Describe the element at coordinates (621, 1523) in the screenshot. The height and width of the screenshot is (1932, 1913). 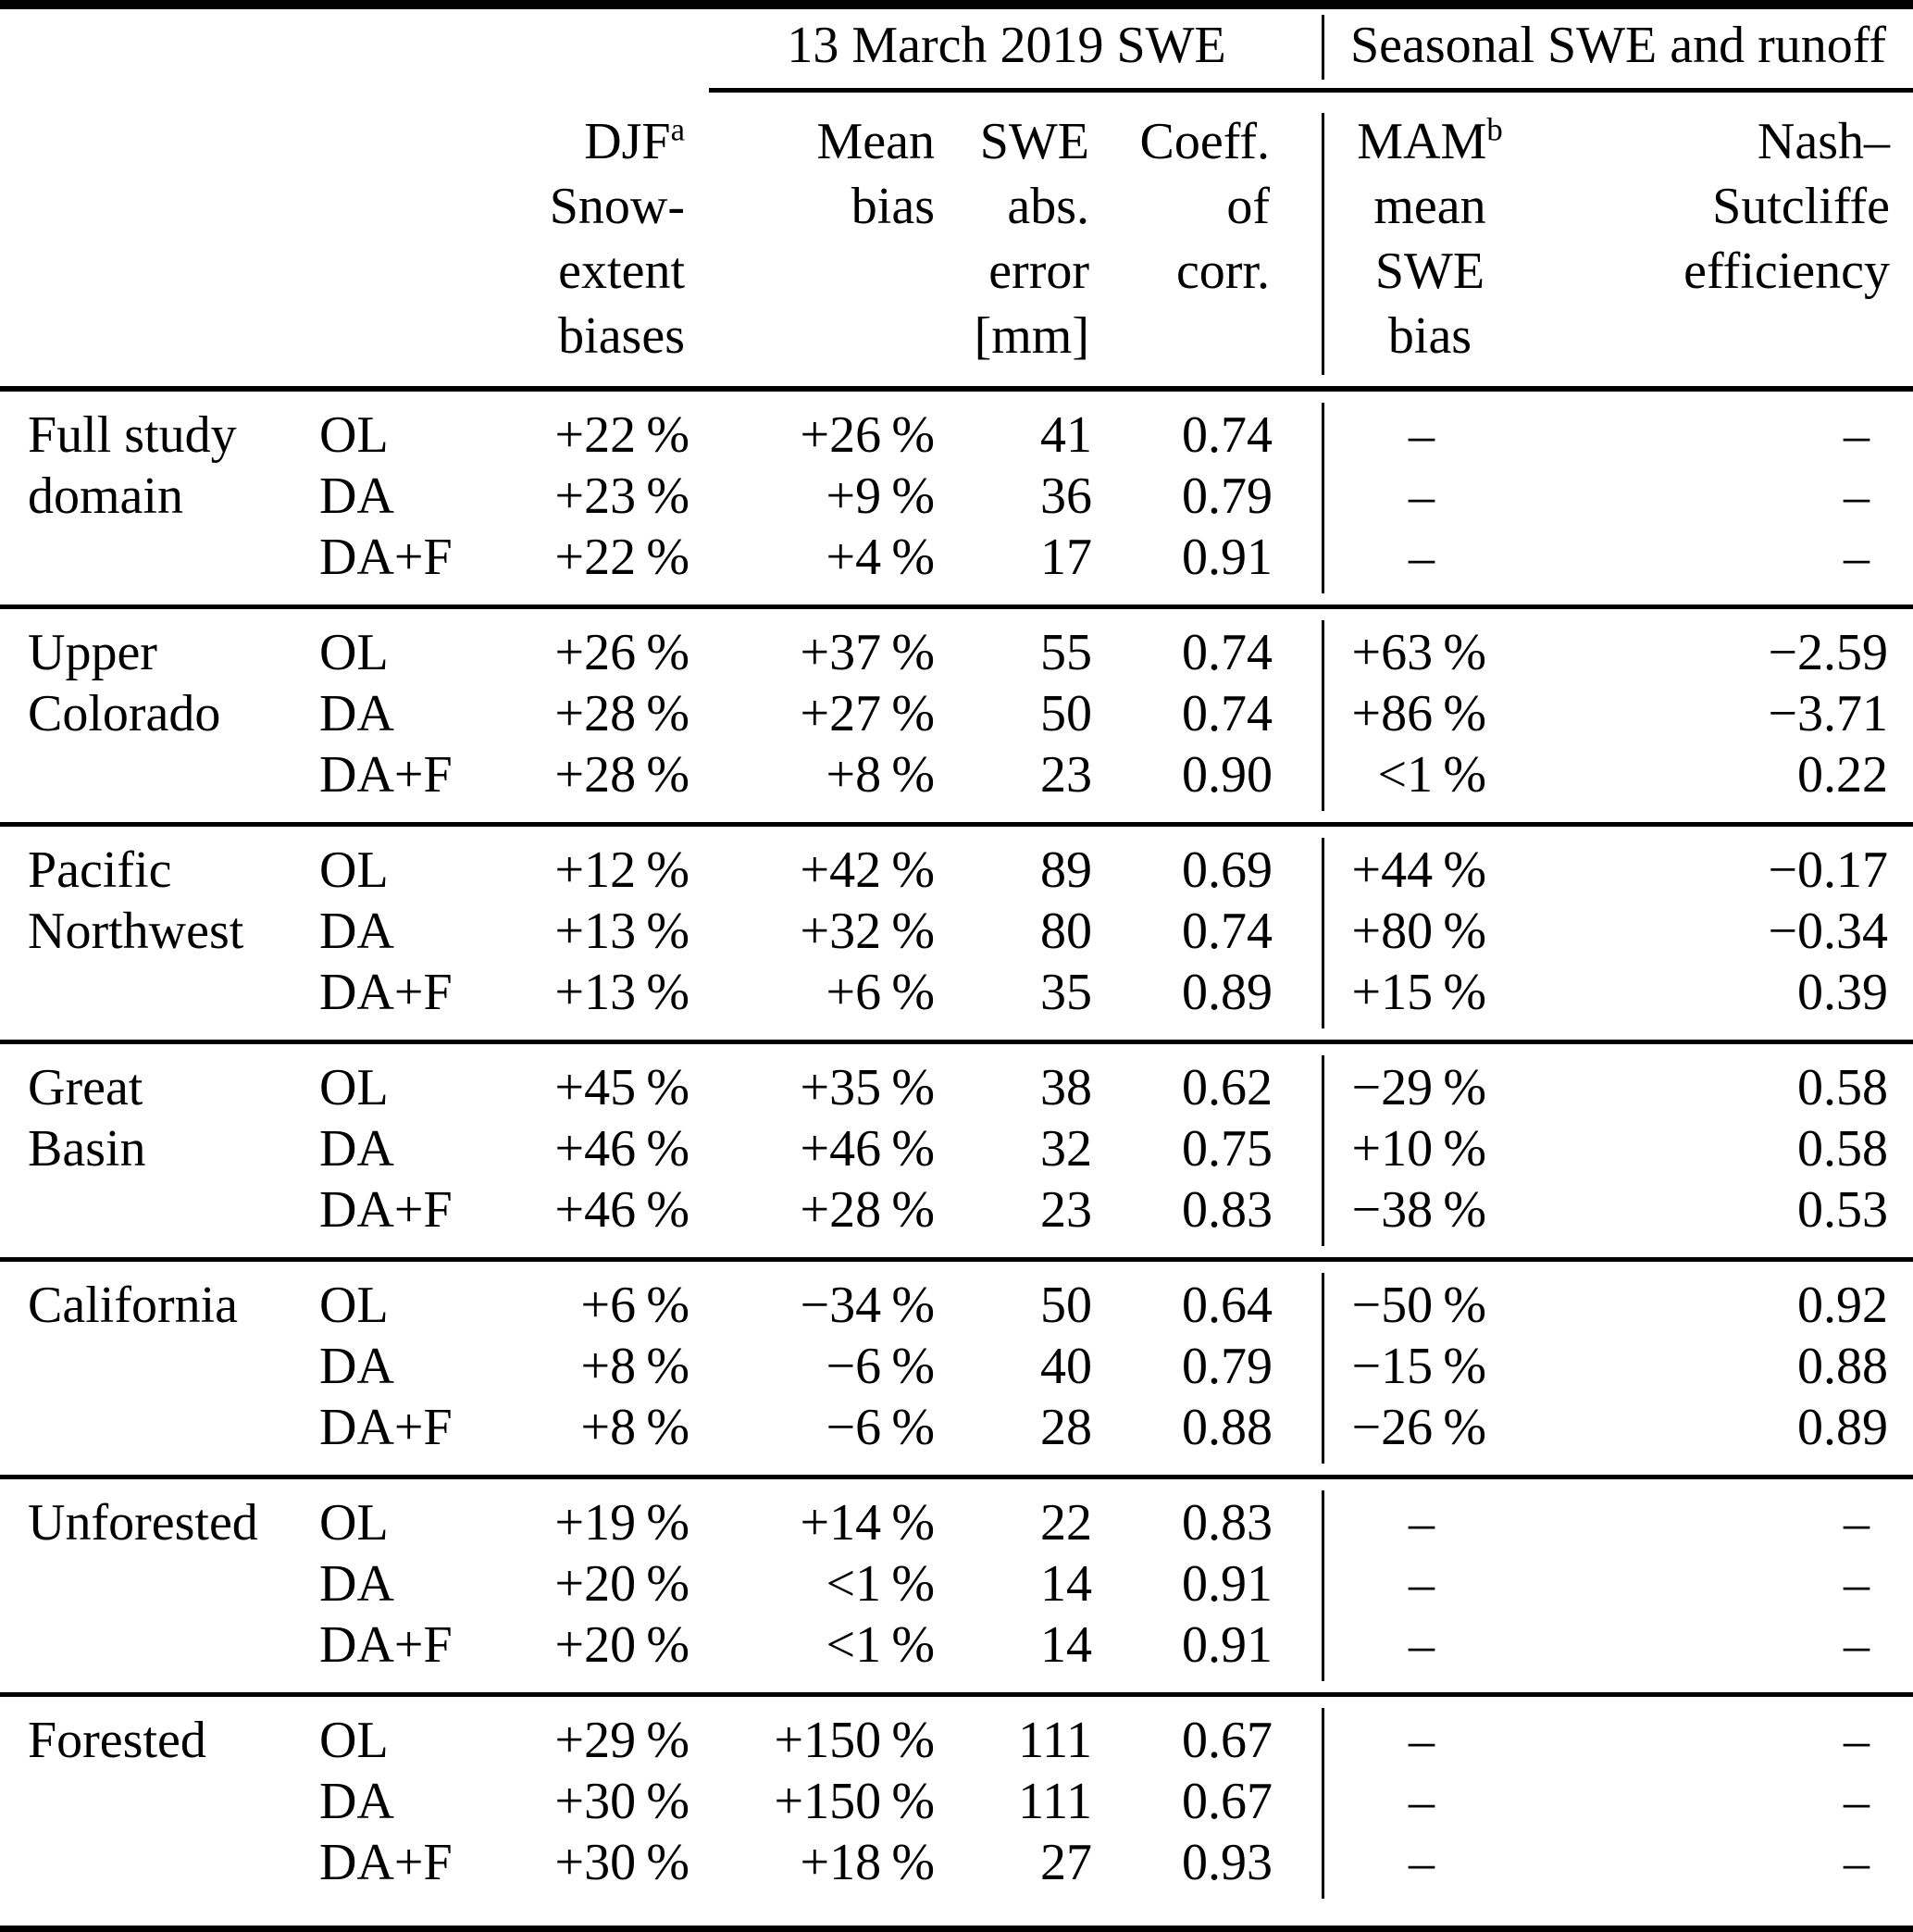
I see `djf-snow-extent-bias-cell: +19 %` at that location.